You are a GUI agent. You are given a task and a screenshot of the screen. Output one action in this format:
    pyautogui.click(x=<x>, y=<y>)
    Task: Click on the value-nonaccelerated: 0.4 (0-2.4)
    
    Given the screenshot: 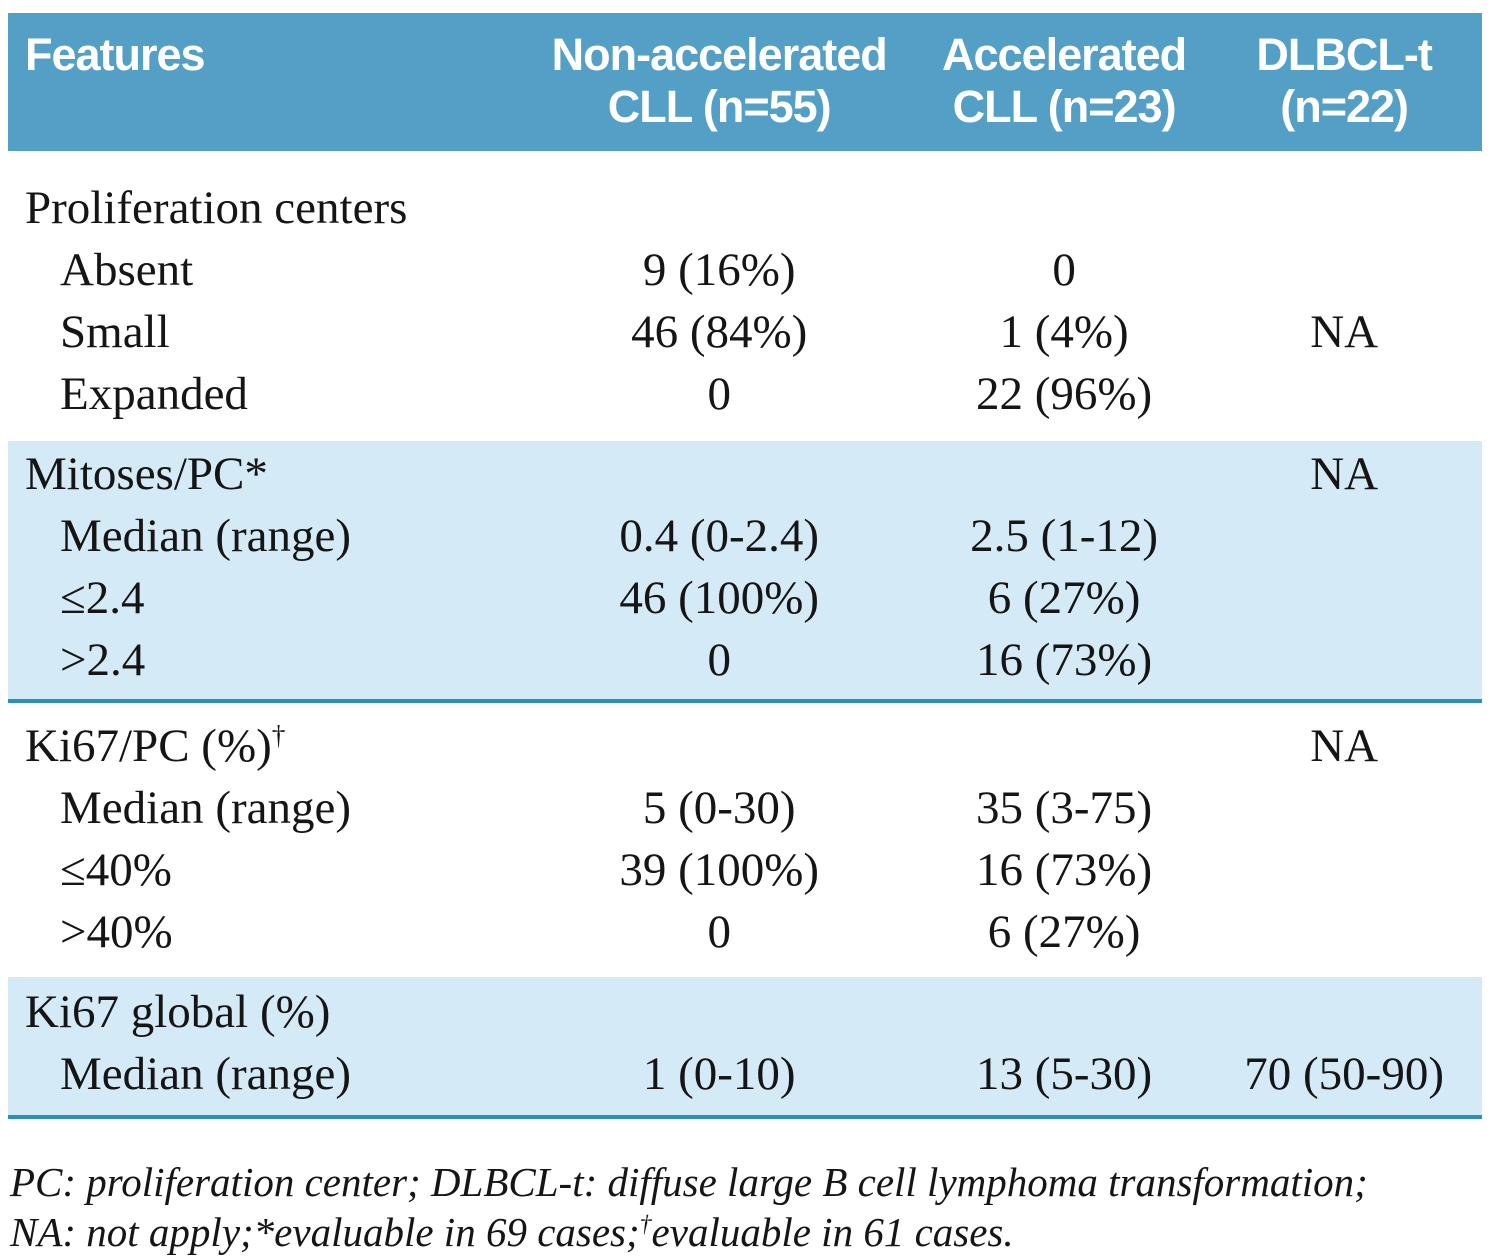 What is the action you would take?
    pyautogui.click(x=719, y=536)
    